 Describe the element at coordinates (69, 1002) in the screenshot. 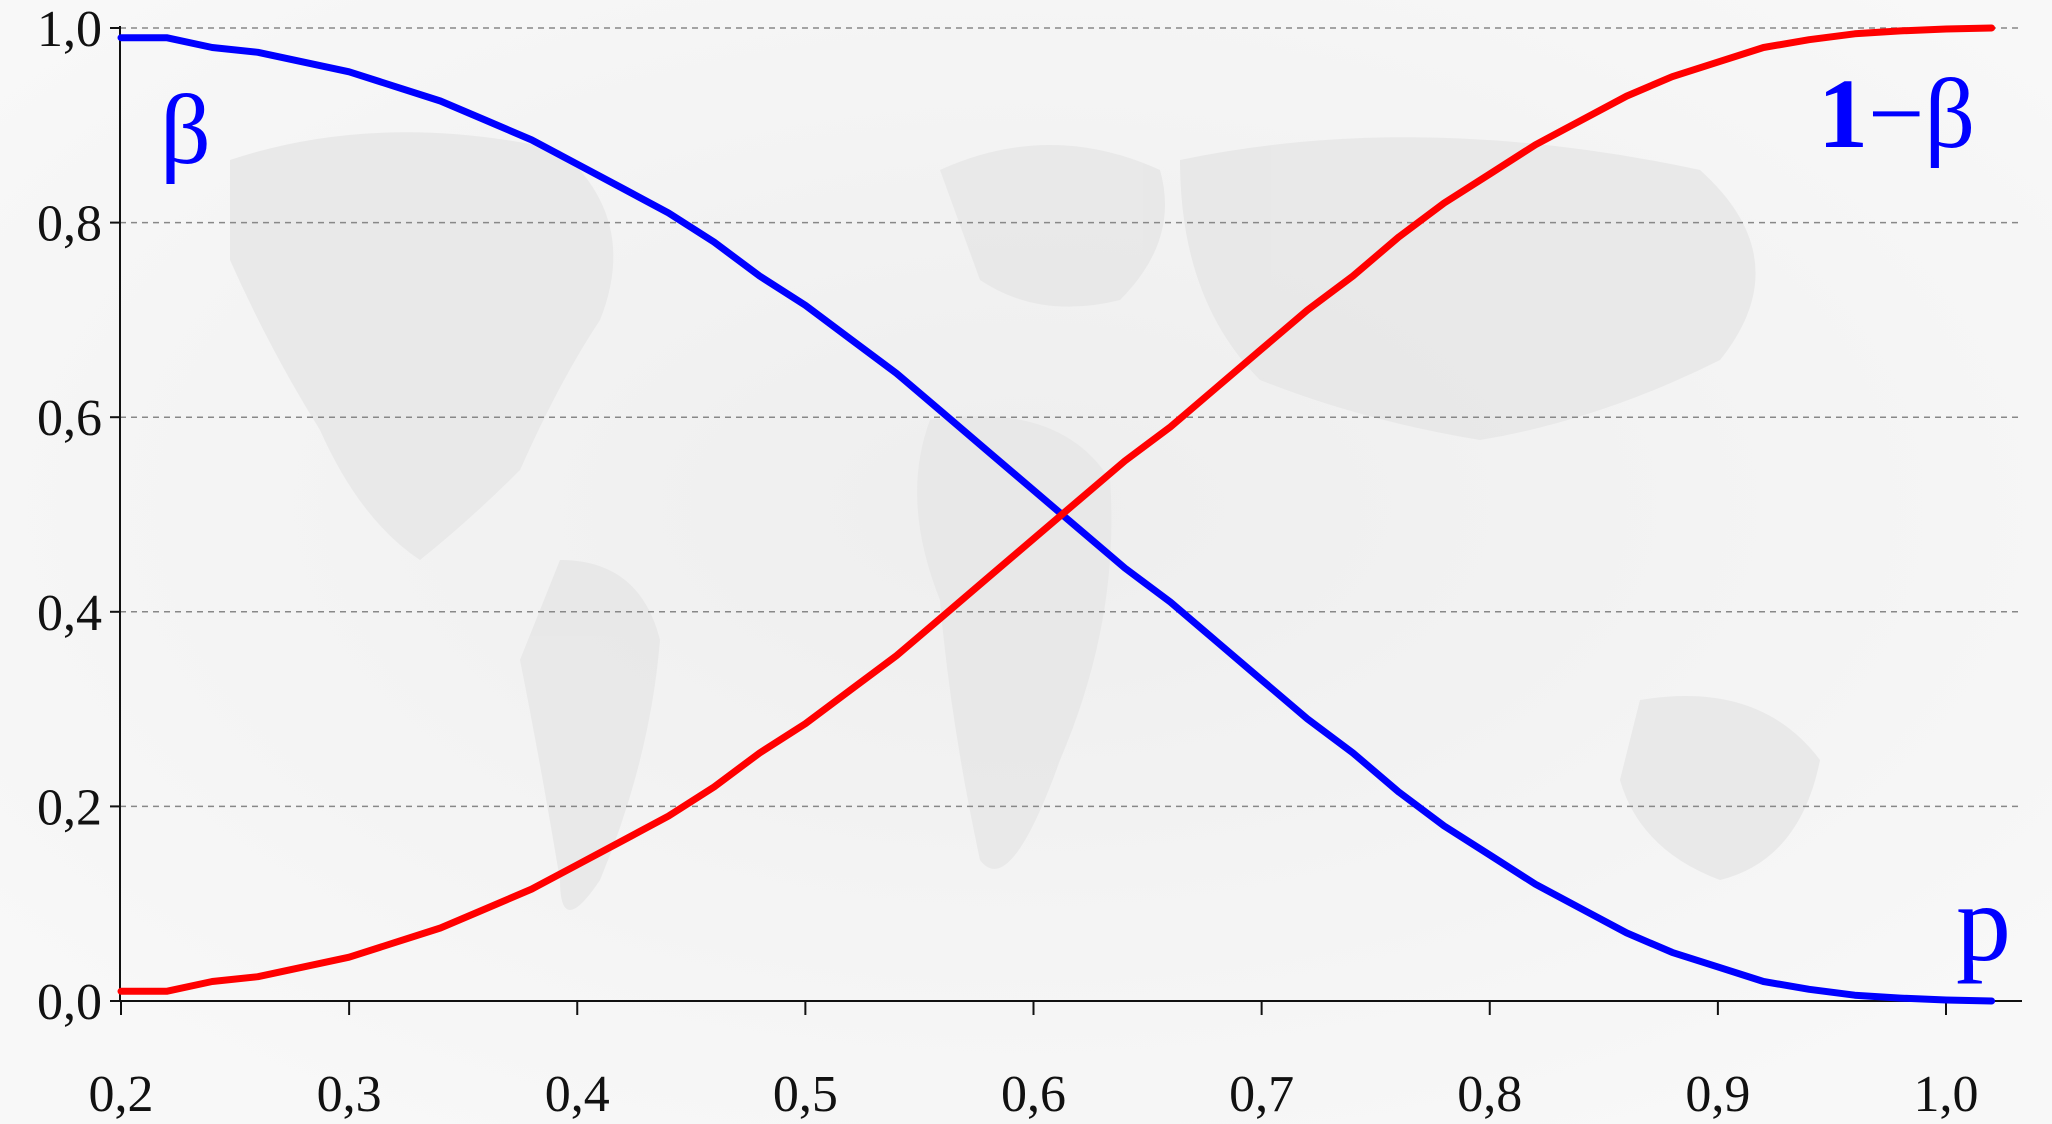

I see `y-tick-label-0: 0,0` at that location.